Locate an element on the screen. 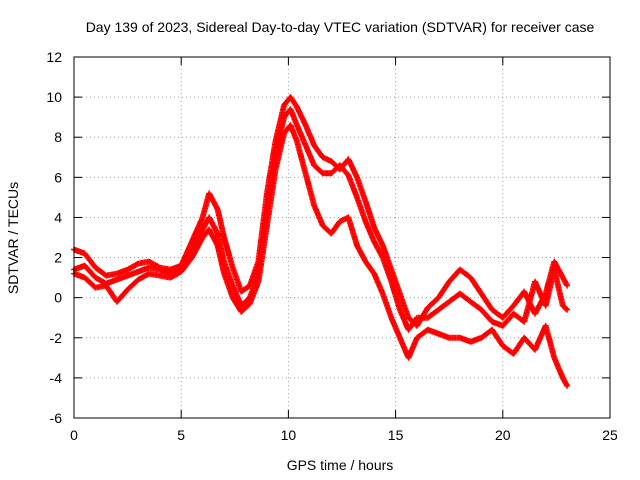 This screenshot has width=640, height=480. y-tick-label: 12 is located at coordinates (54, 57).